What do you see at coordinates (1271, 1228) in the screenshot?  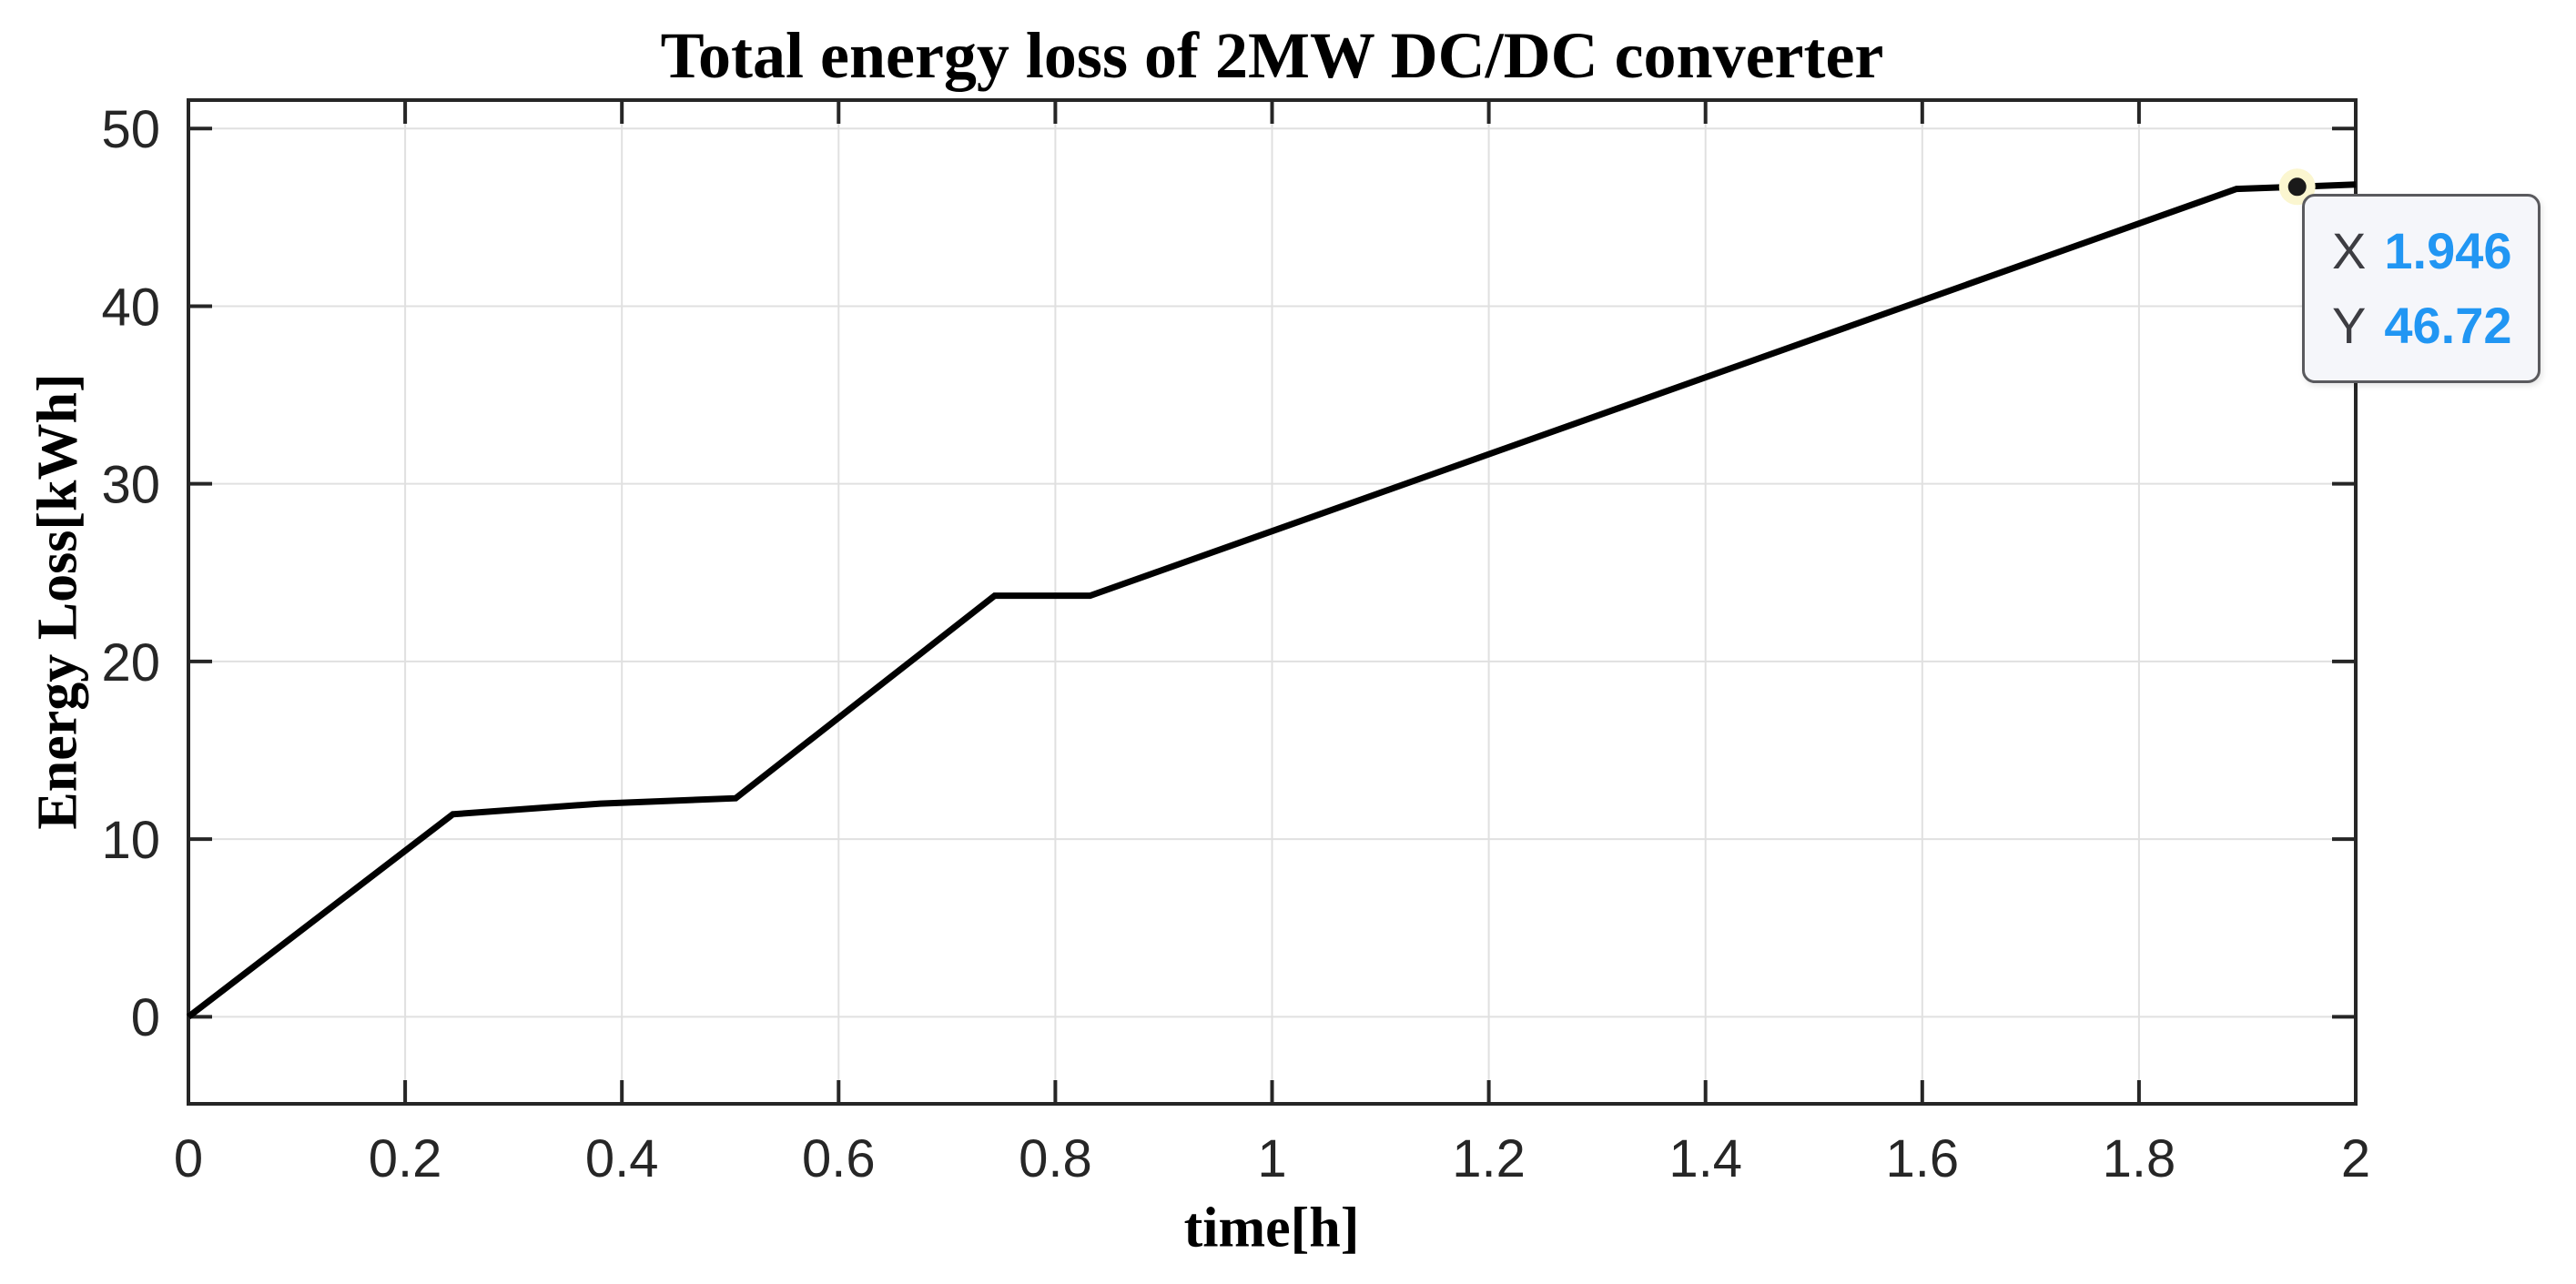 I see `x-axis-label: time[h]` at bounding box center [1271, 1228].